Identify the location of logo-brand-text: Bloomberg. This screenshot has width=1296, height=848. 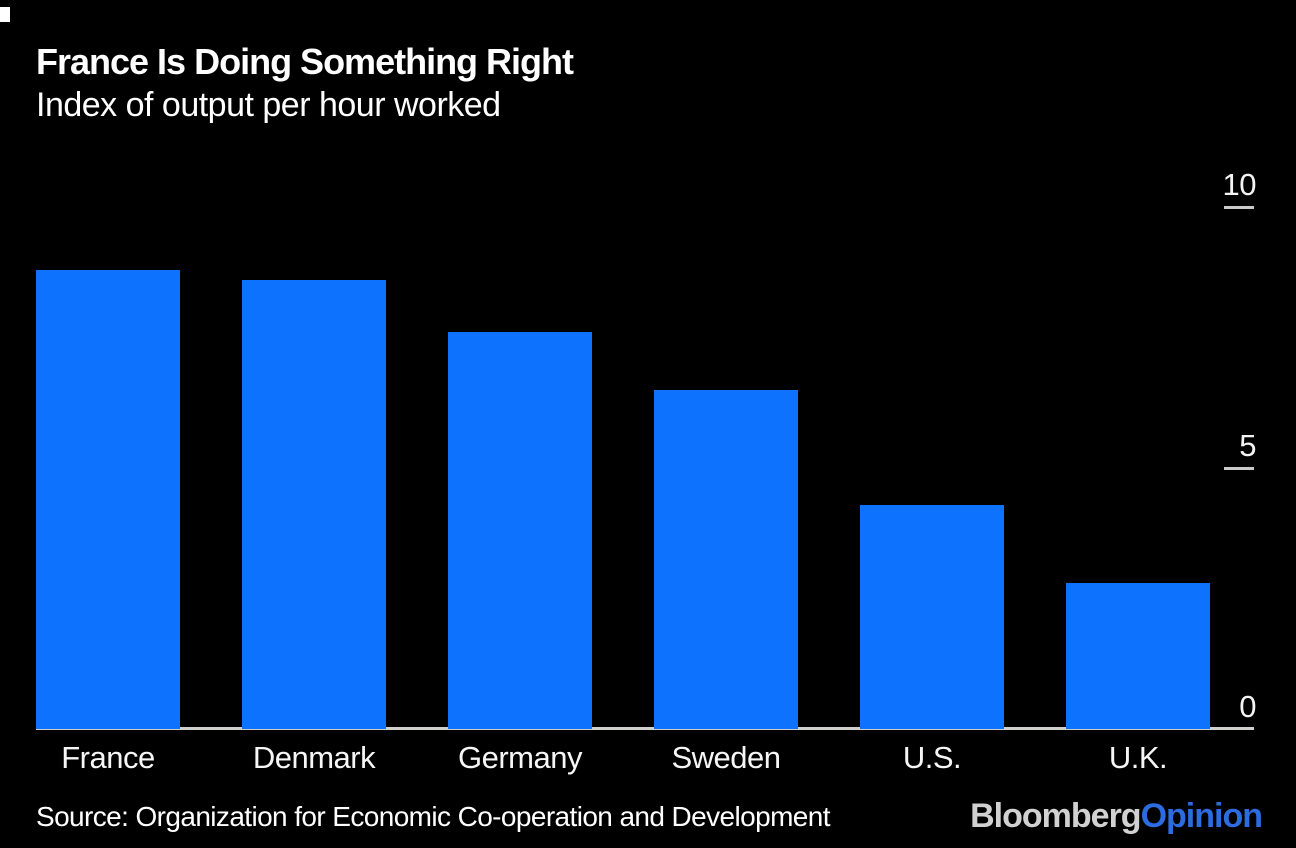
(1055, 816).